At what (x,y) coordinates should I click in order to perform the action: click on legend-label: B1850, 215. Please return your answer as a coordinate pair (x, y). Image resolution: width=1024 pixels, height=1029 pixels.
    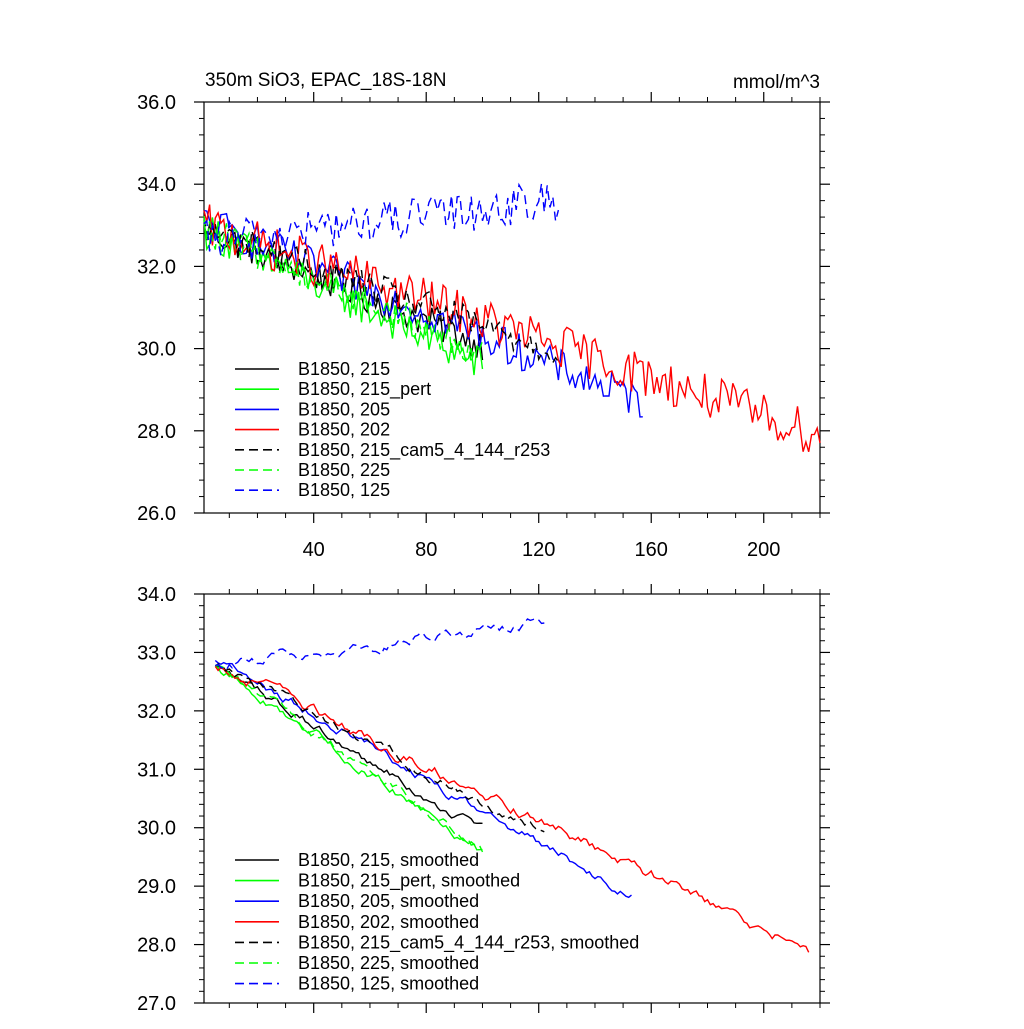
    Looking at the image, I should click on (344, 369).